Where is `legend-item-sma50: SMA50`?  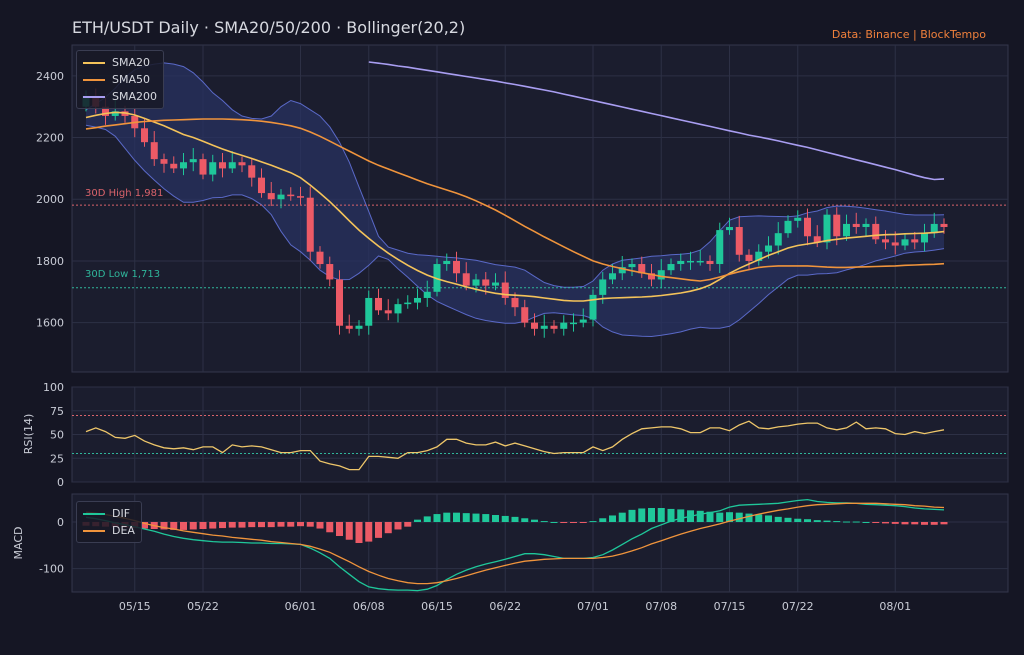 legend-item-sma50: SMA50 is located at coordinates (120, 79).